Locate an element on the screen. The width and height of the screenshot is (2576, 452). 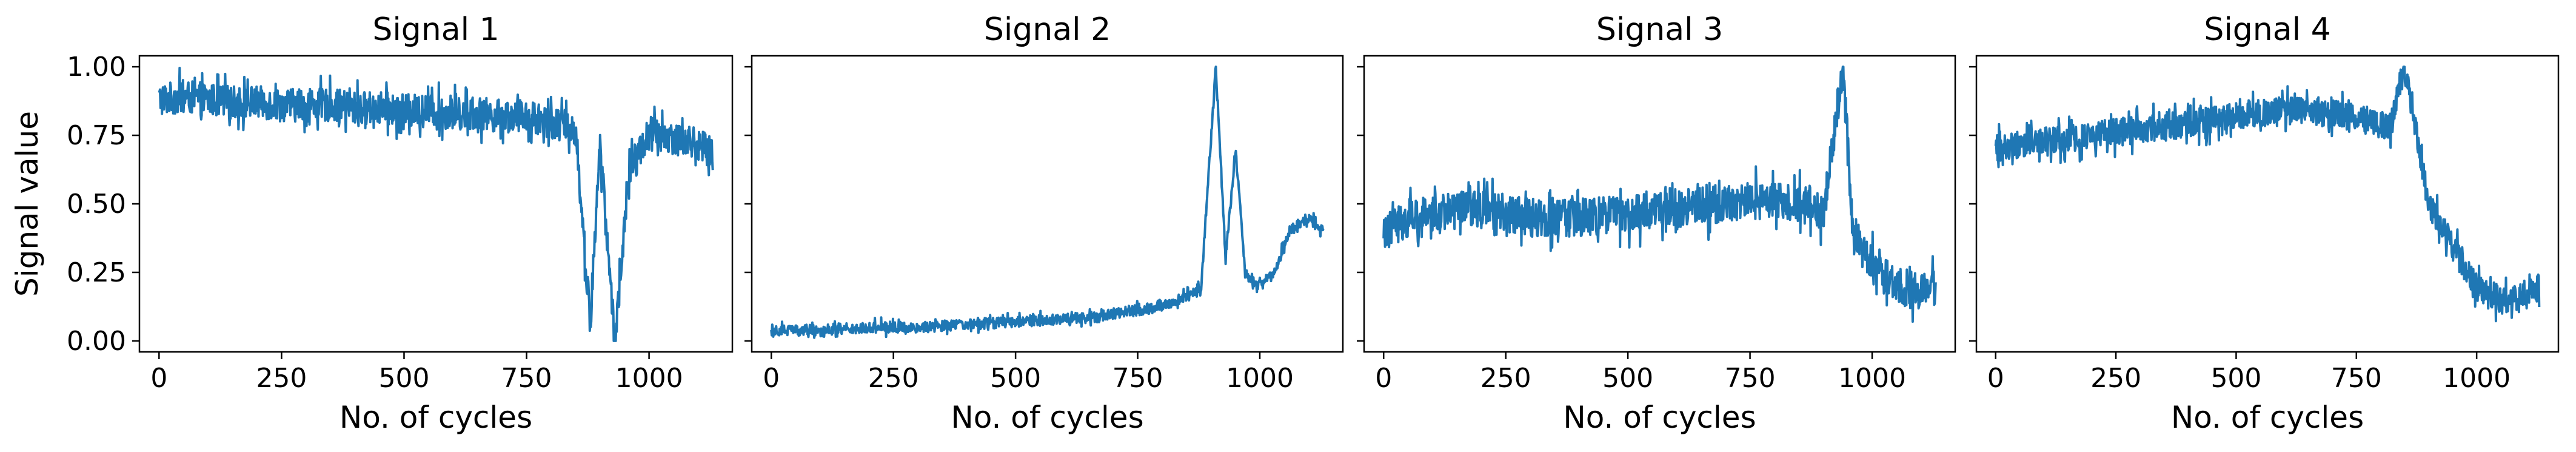
plot-frame is located at coordinates (2267, 204).